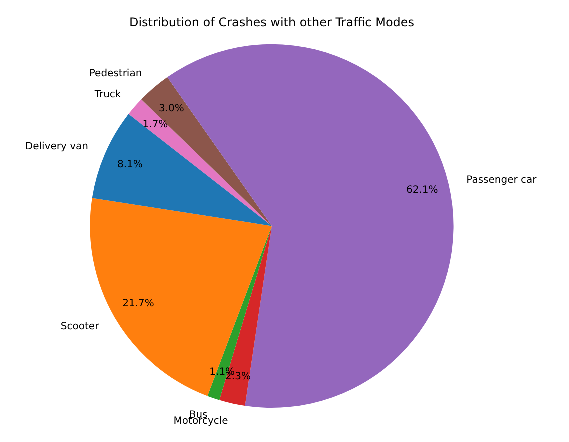  I want to click on slice-label: Passenger car, so click(502, 180).